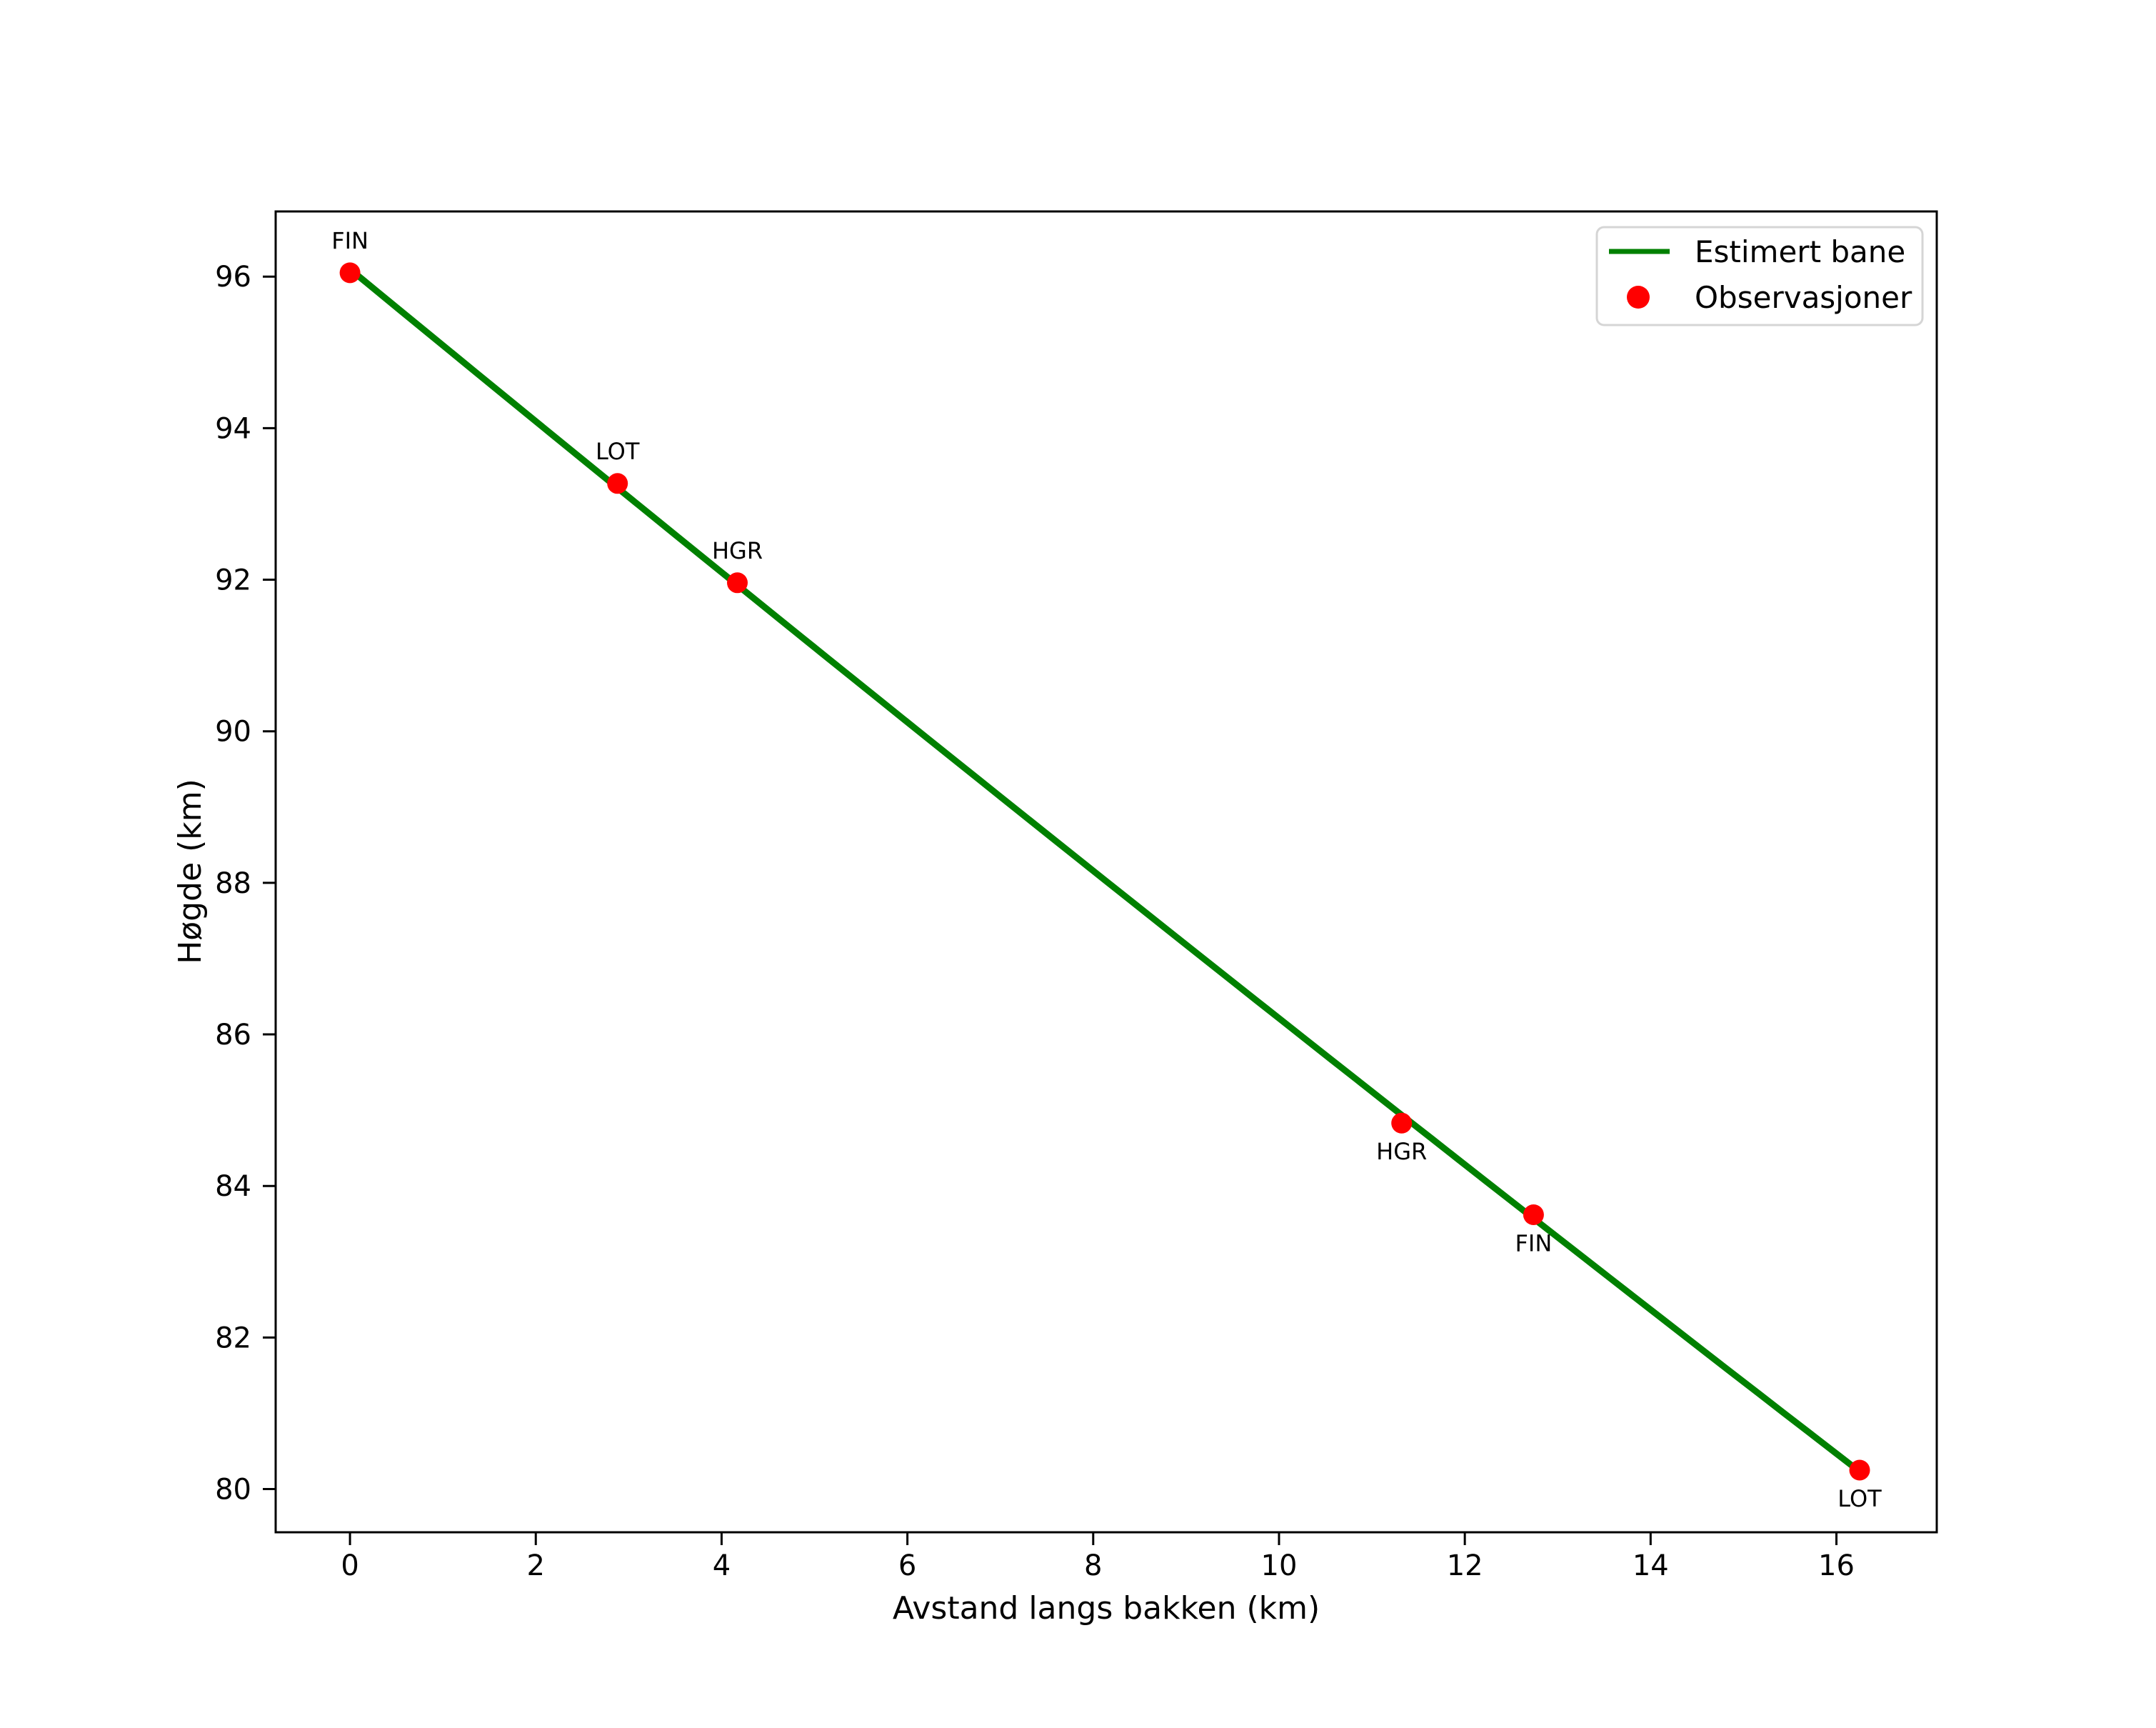 Image resolution: width=2156 pixels, height=1728 pixels. Describe the element at coordinates (233, 732) in the screenshot. I see `y-tick-label: 90` at that location.